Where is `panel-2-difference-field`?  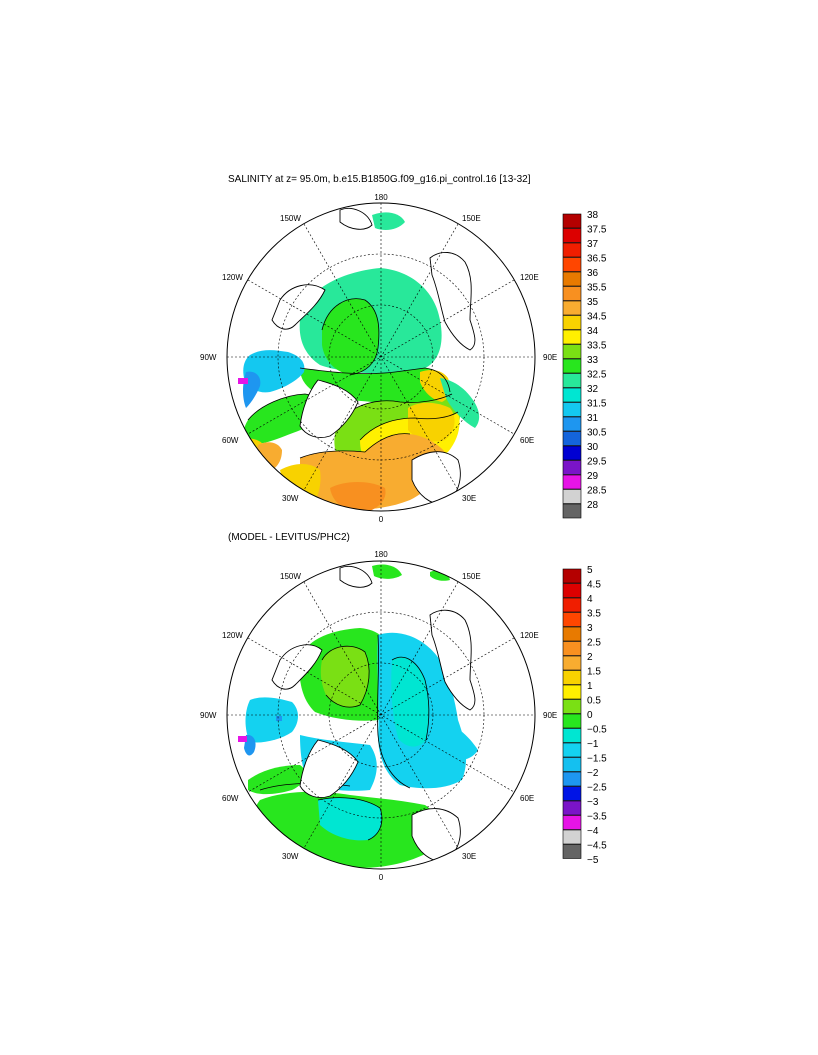 panel-2-difference-field is located at coordinates (358, 716).